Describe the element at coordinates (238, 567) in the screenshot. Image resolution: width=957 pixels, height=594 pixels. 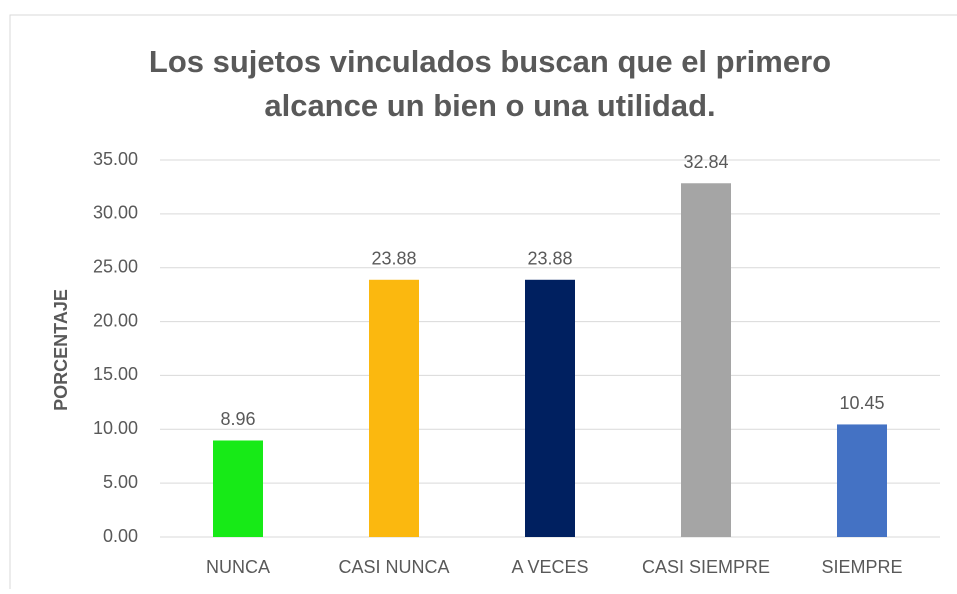
I see `x-tick-label: NUNCA` at that location.